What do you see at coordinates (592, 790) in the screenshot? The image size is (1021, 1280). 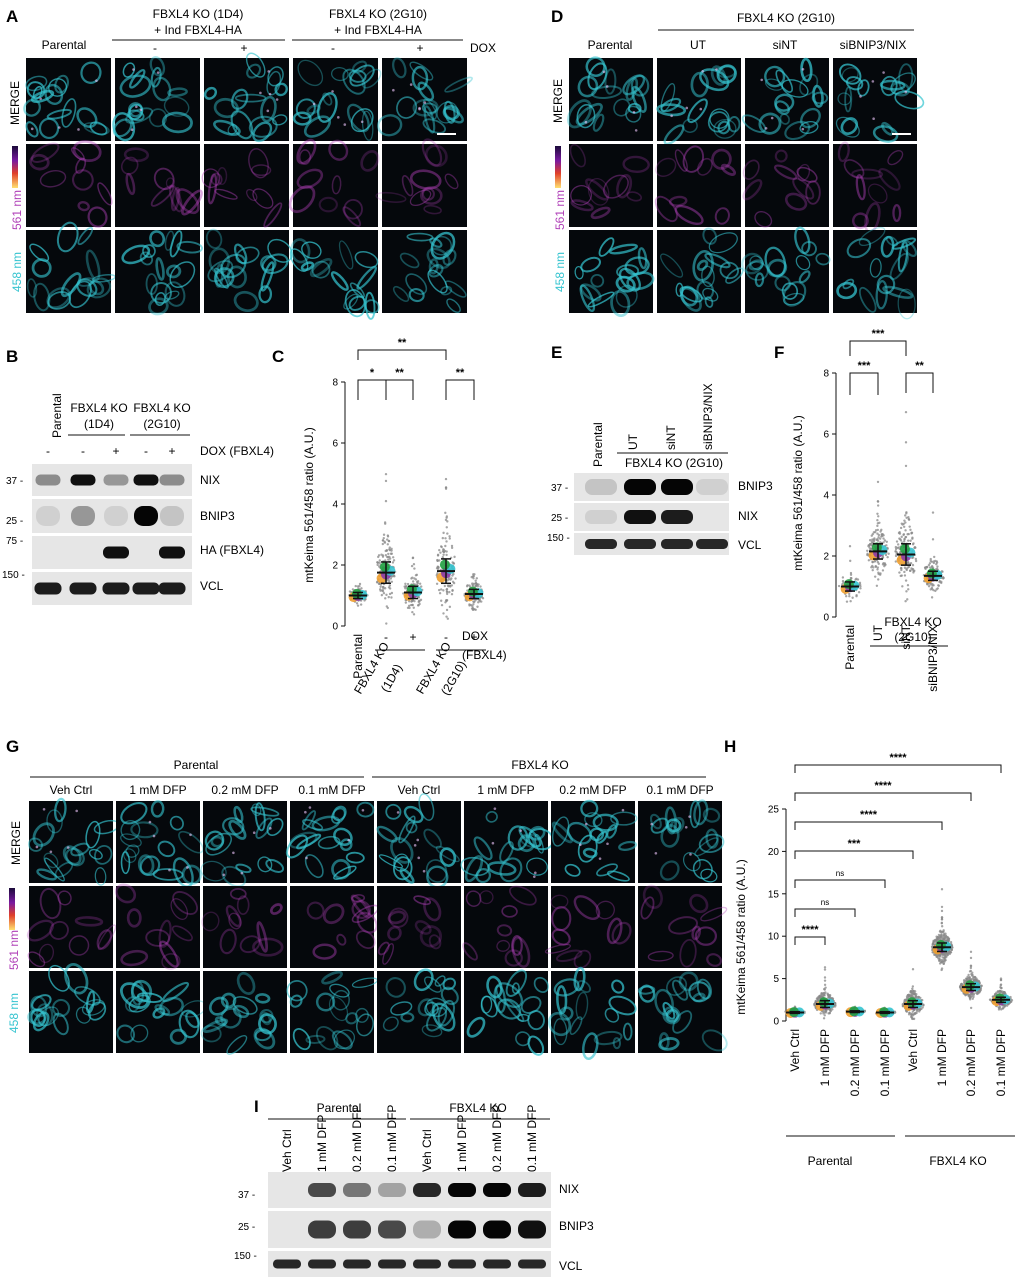 I see `g-col-label-6: 0.2 mM DFP` at bounding box center [592, 790].